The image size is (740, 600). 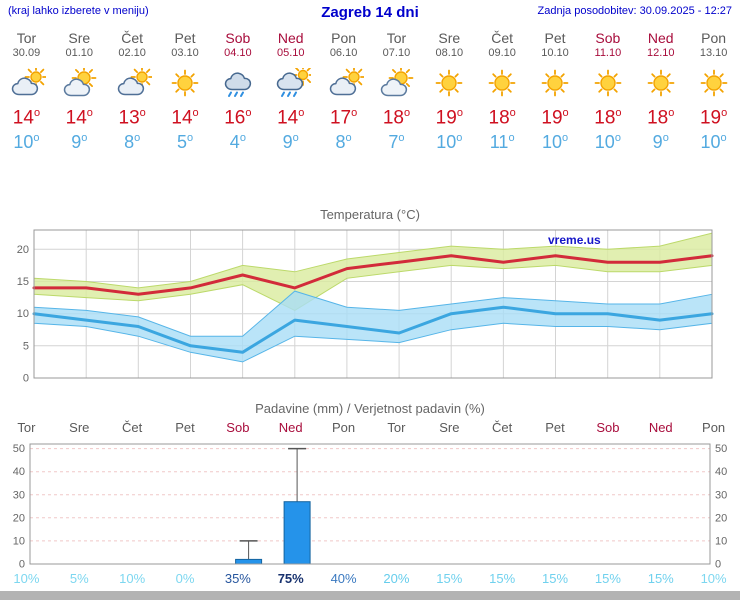 What do you see at coordinates (237, 578) in the screenshot?
I see `precip-probability: 35%` at bounding box center [237, 578].